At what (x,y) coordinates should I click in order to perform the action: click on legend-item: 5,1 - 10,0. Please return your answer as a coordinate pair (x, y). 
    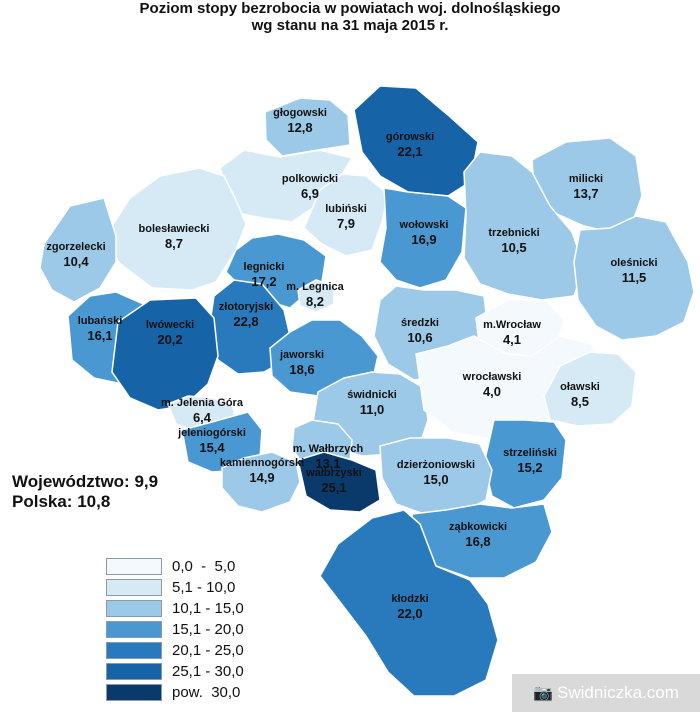
    Looking at the image, I should click on (175, 587).